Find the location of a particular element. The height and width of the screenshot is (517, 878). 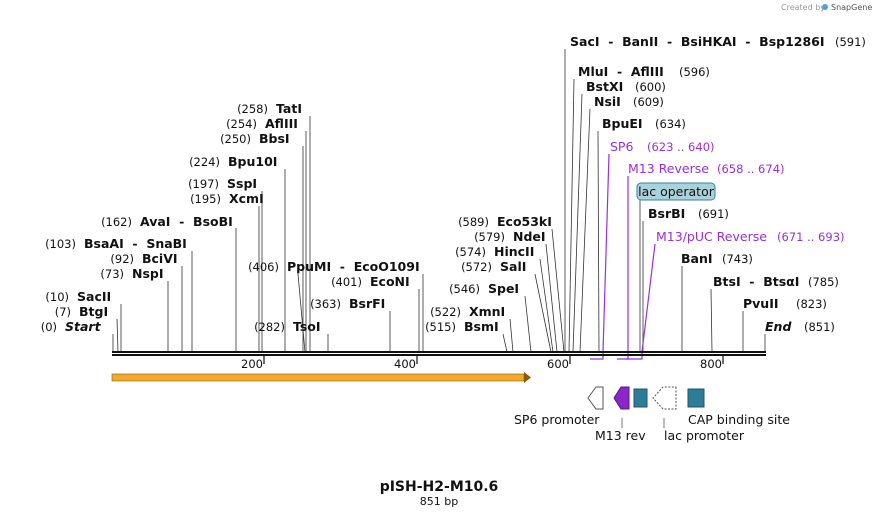

site-start: (0) Start is located at coordinates (71, 326).